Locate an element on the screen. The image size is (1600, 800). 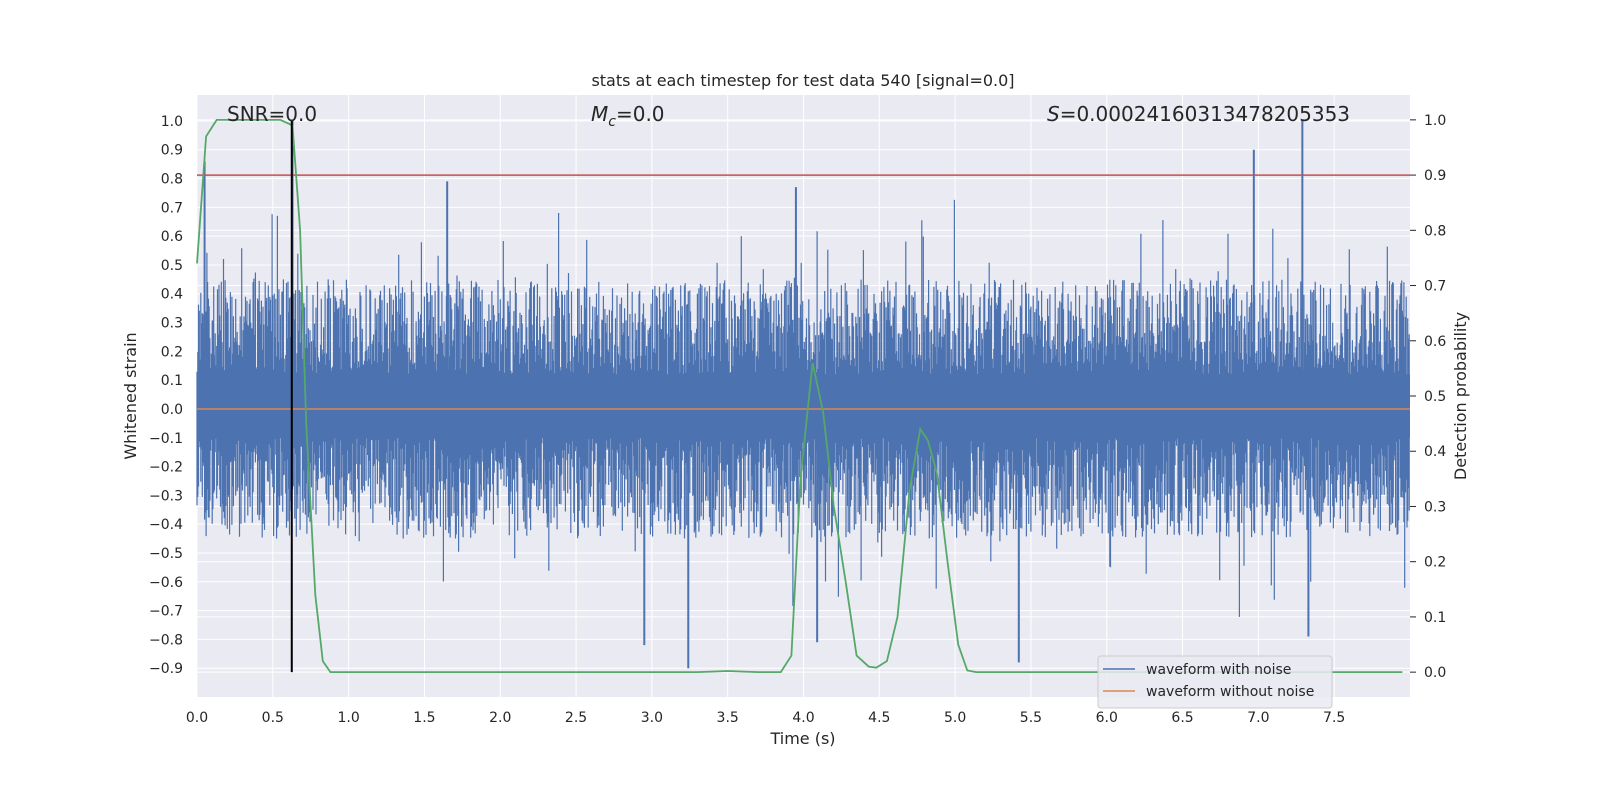
right-y-tick-label: 0.1 is located at coordinates (1435, 618).